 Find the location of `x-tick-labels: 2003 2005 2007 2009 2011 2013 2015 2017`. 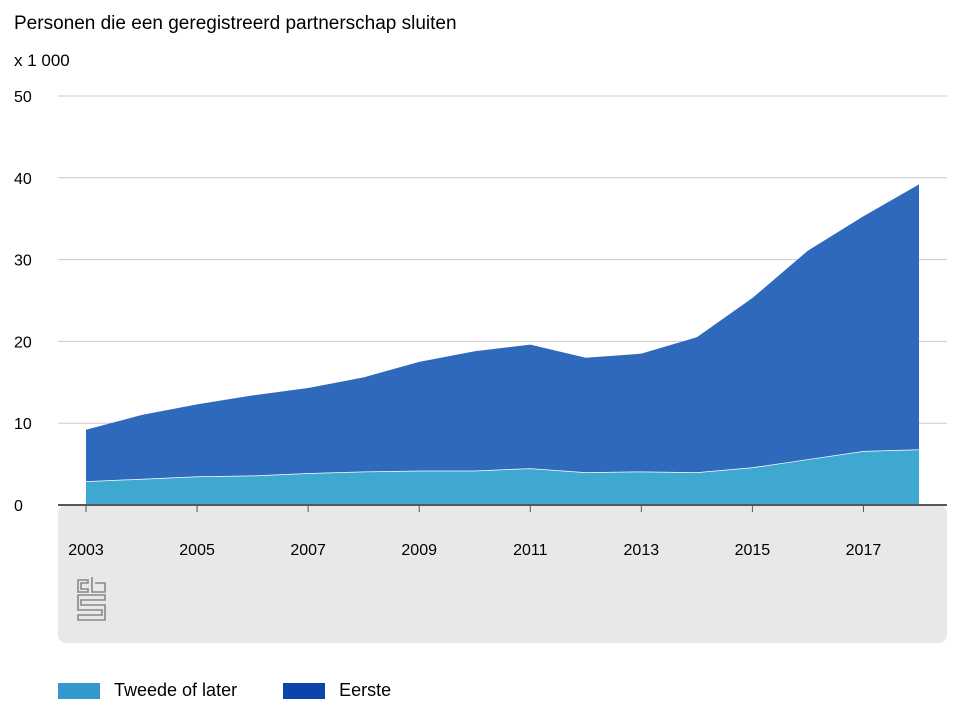

x-tick-labels: 2003 2005 2007 2009 2011 2013 2015 2017 is located at coordinates (474, 532).